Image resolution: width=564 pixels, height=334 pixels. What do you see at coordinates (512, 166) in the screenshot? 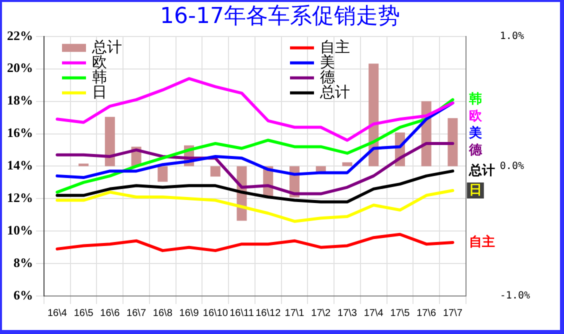
I see `y2-tick-label: 0.0%` at bounding box center [512, 166].